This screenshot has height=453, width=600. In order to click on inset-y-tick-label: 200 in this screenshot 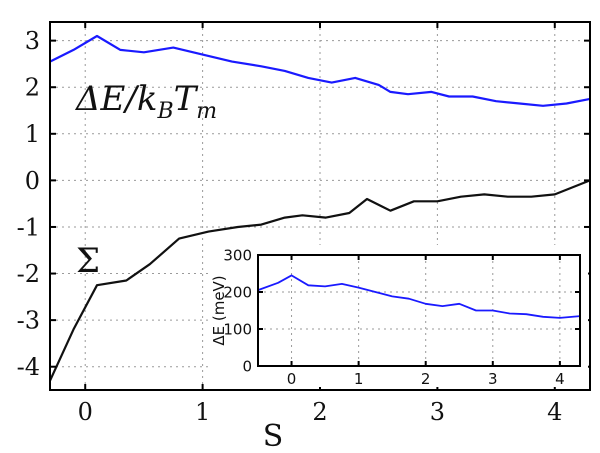, I will do `click(237, 292)`.